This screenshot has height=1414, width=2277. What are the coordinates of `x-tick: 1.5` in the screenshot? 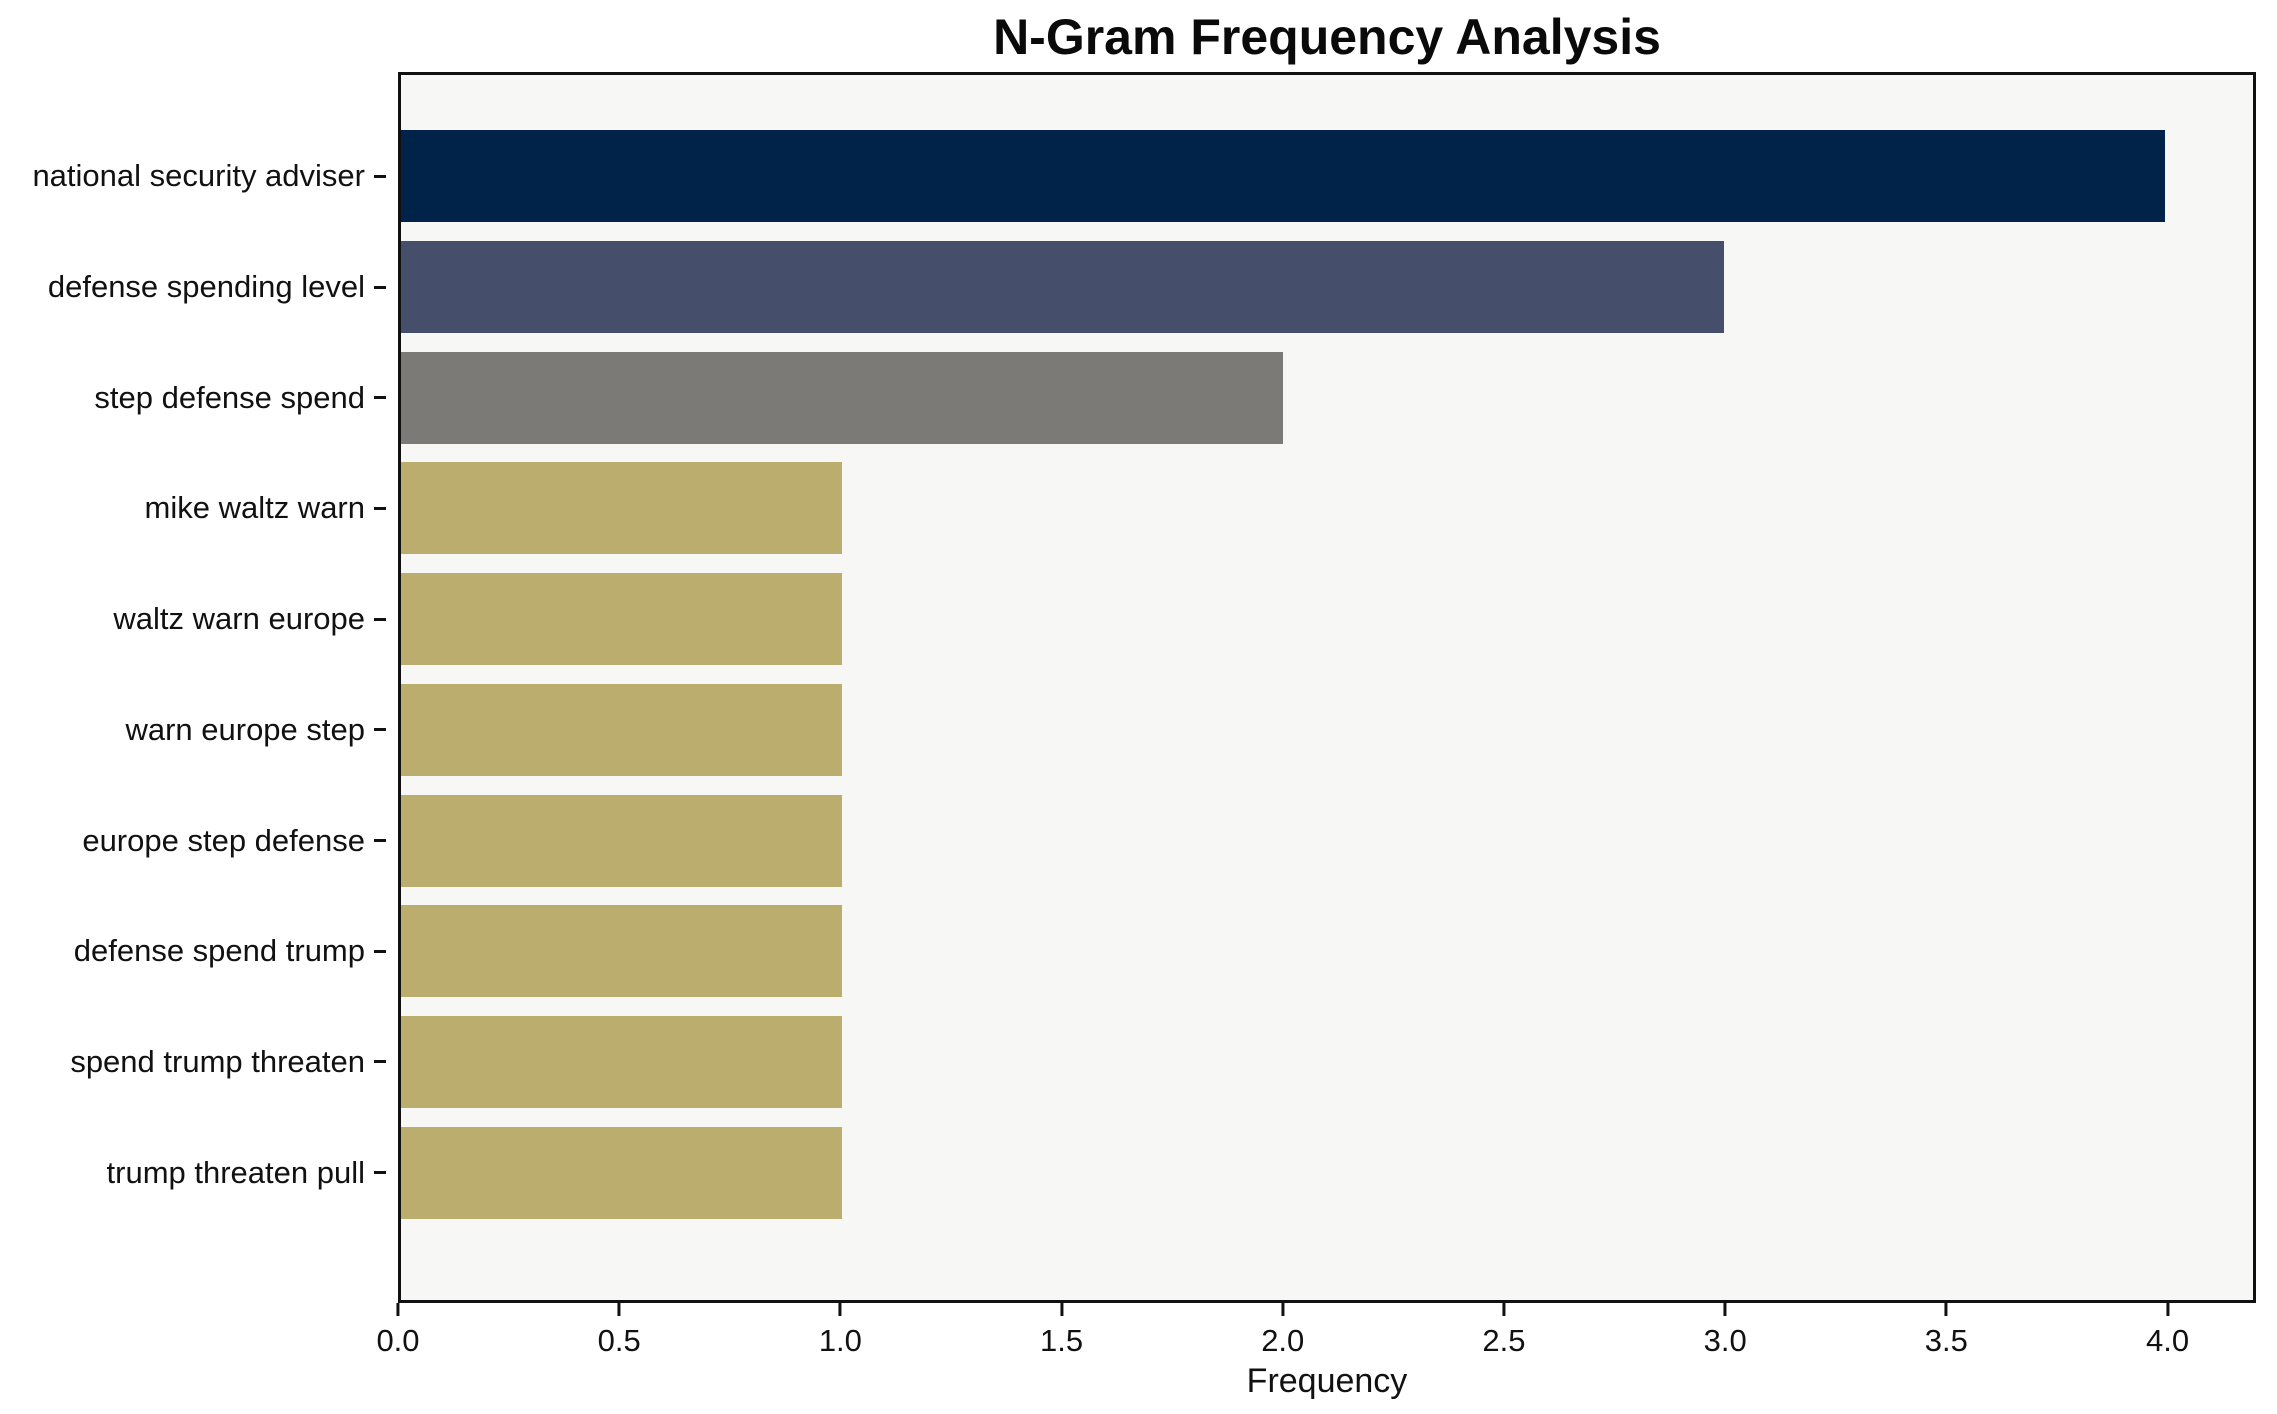 It's located at (1061, 1331).